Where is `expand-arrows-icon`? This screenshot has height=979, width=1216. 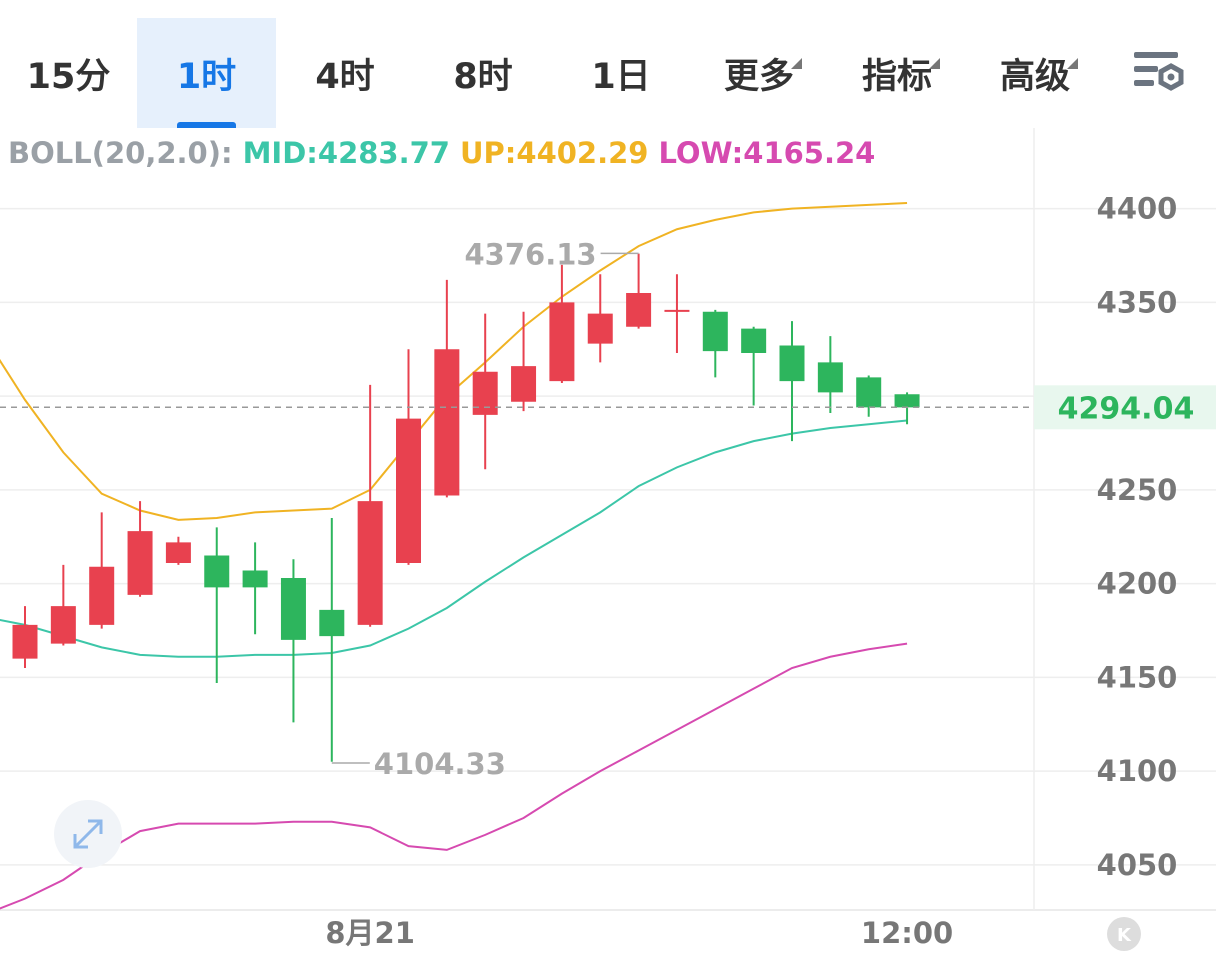
expand-arrows-icon is located at coordinates (88, 834).